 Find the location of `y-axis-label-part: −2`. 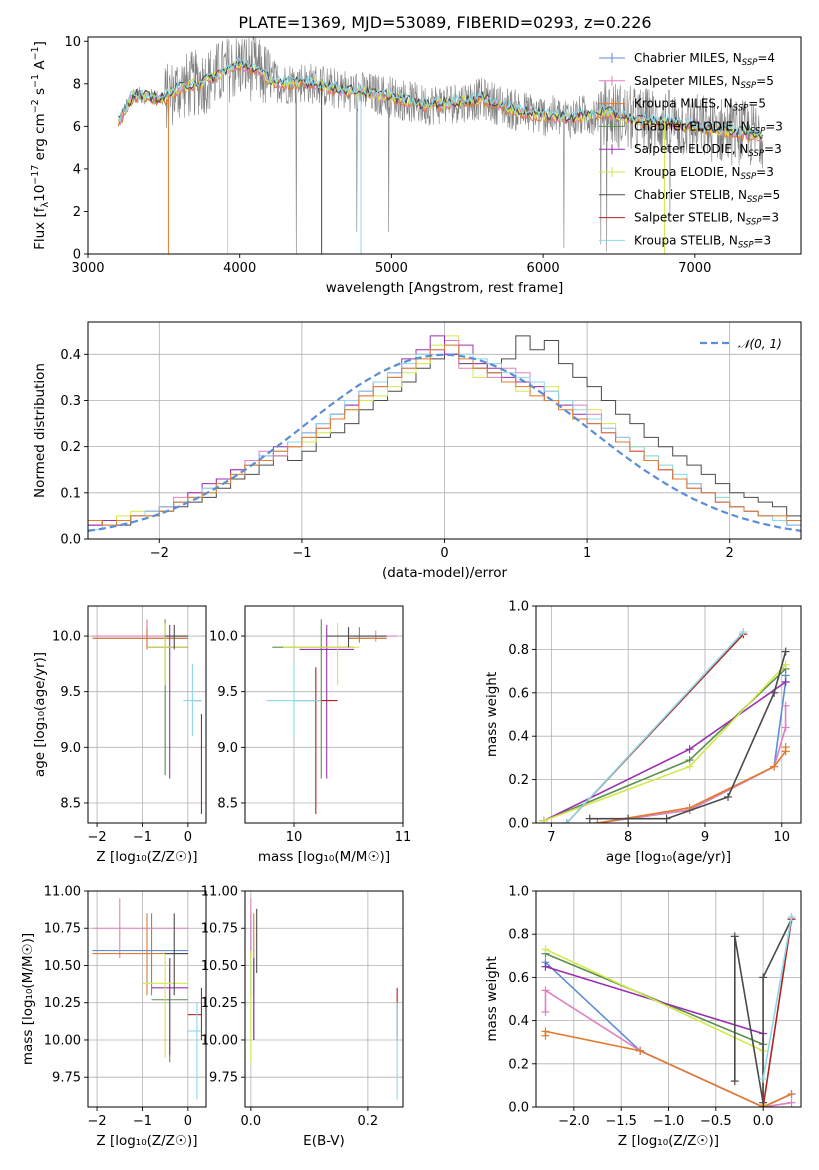

y-axis-label-part: −2 is located at coordinates (35, 106).